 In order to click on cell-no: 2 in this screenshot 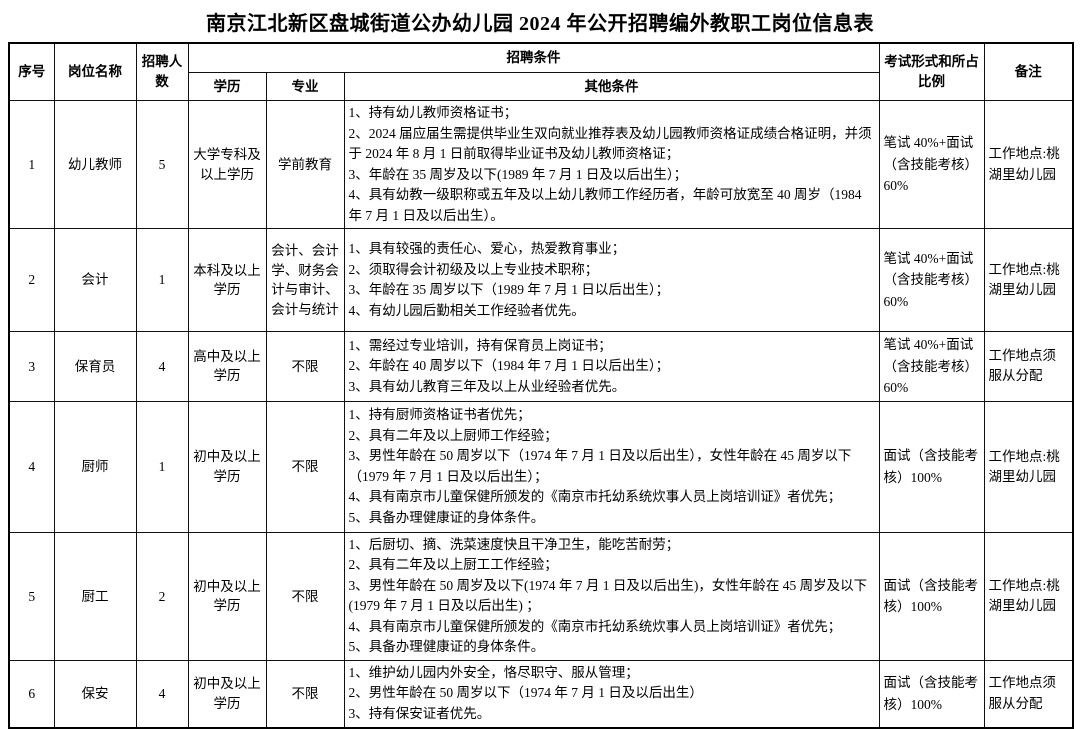, I will do `click(31, 280)`.